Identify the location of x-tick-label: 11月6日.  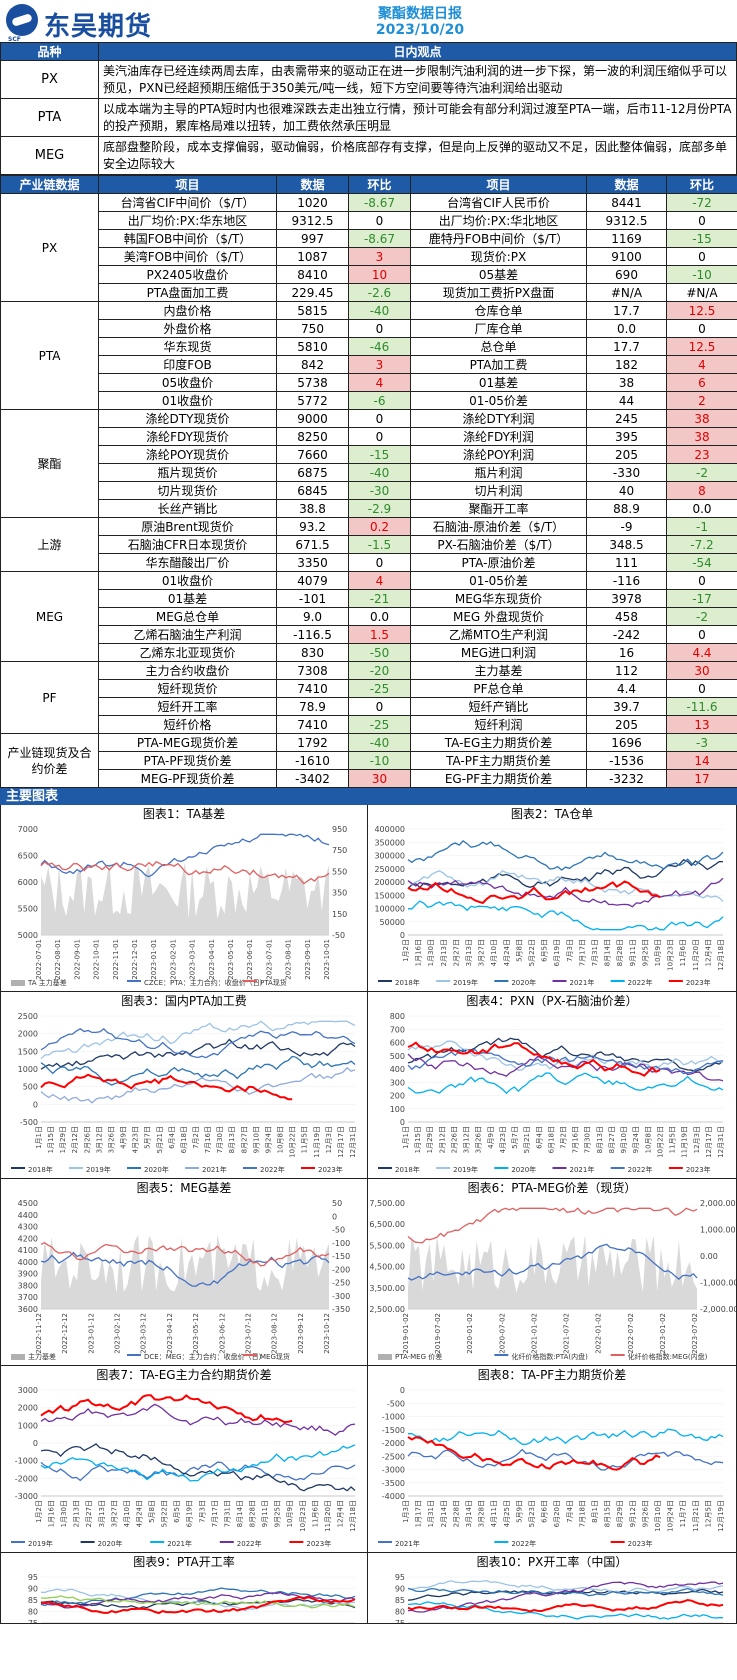
(683, 952).